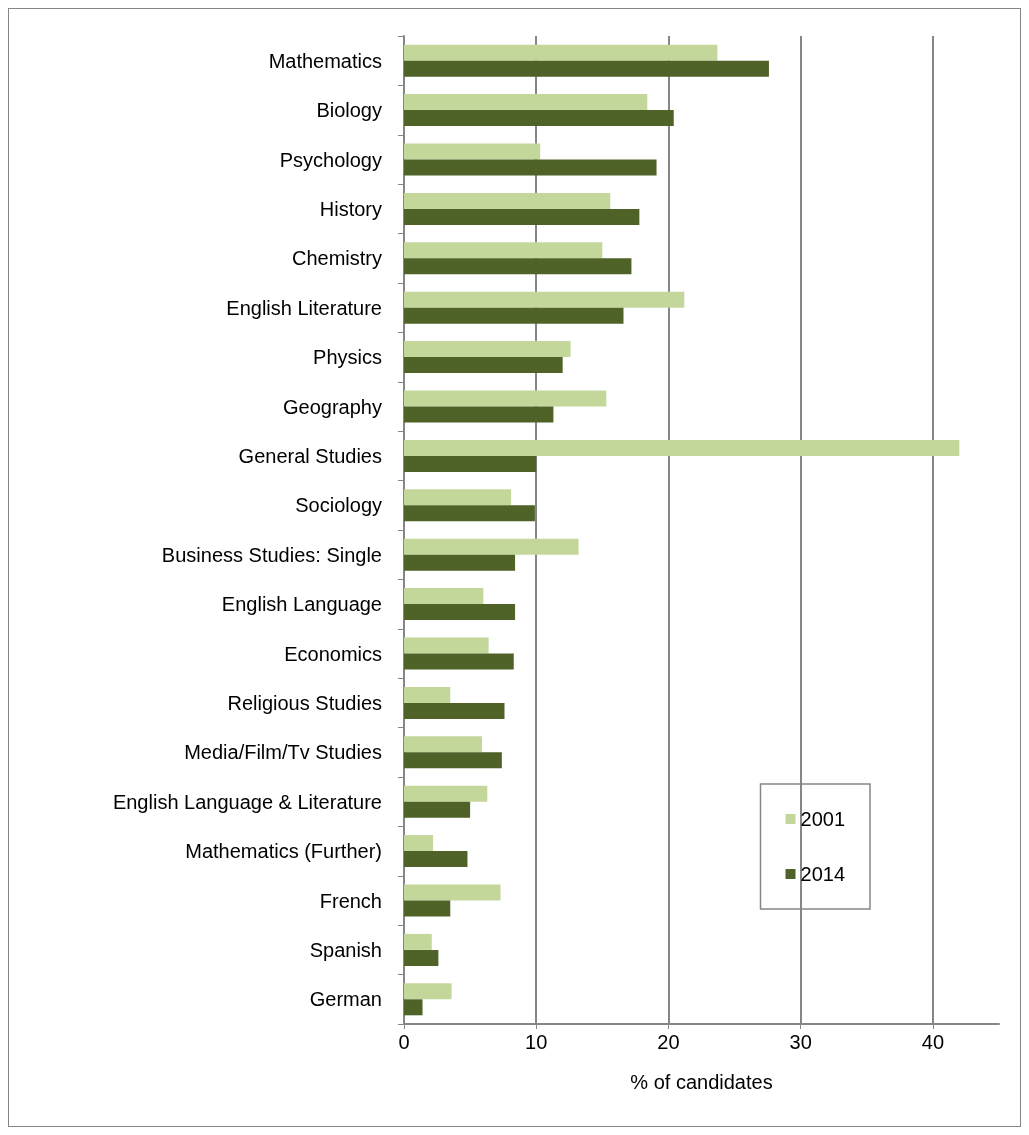 This screenshot has height=1135, width=1029. Describe the element at coordinates (332, 406) in the screenshot. I see `y-tick-label: Geography` at that location.